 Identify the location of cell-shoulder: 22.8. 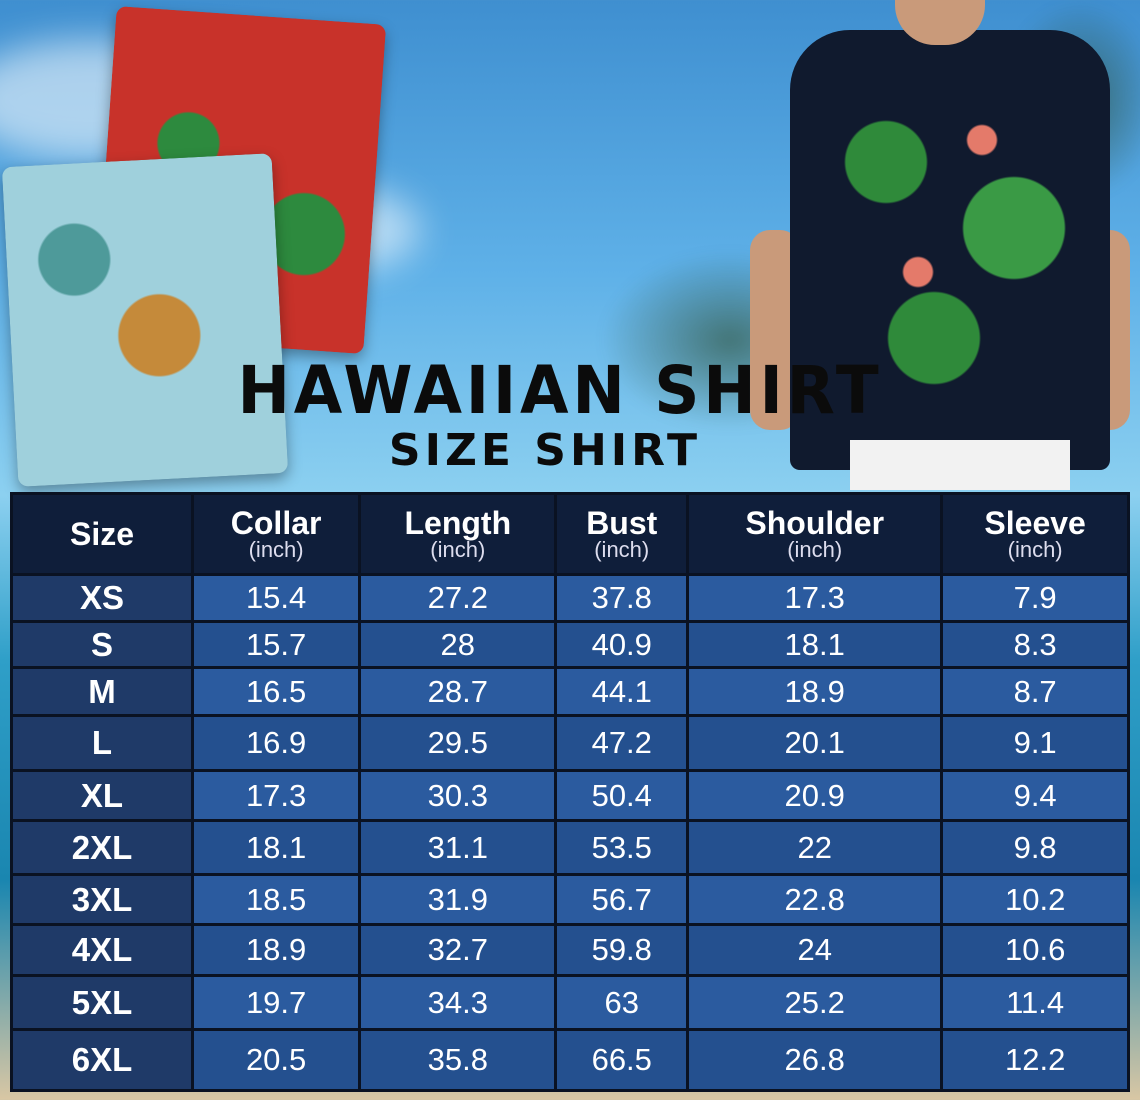
(815, 899).